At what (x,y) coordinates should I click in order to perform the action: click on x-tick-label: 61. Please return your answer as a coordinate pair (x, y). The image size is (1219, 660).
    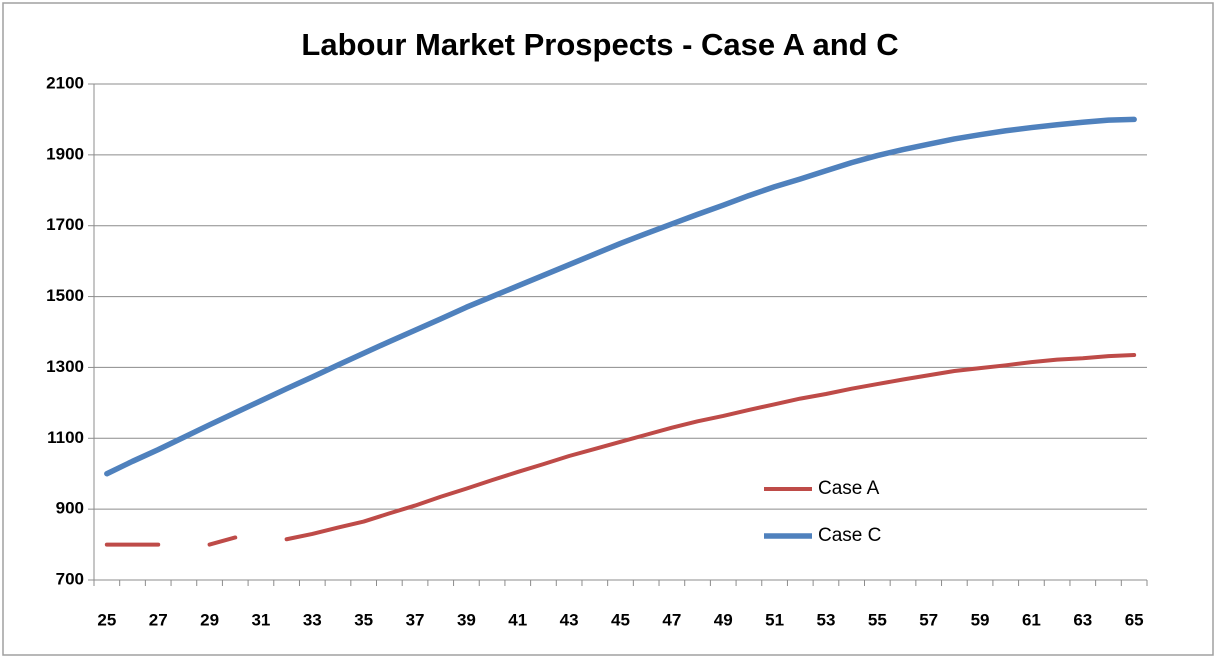
    Looking at the image, I should click on (1031, 619).